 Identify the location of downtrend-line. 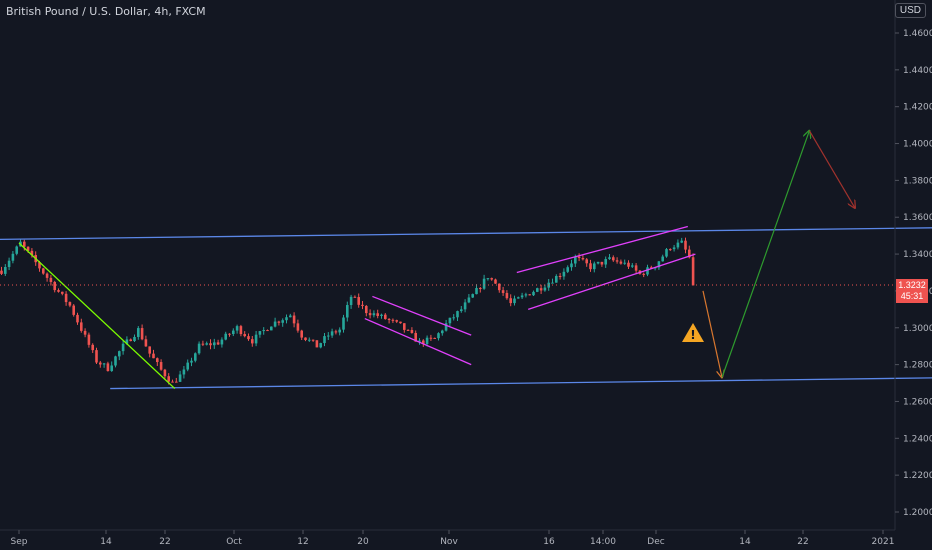
(97, 316).